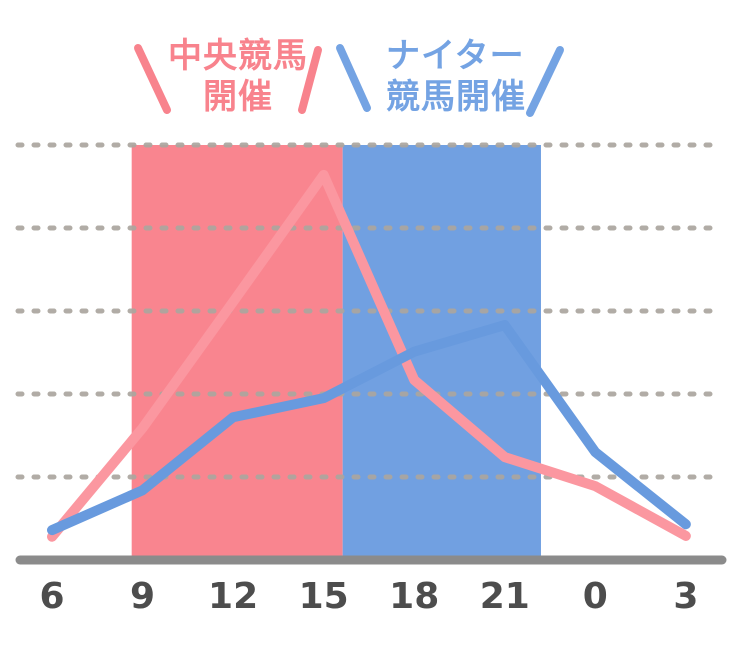 The height and width of the screenshot is (660, 735). I want to click on nighter-racing-callout-line2: 競馬開催, so click(456, 97).